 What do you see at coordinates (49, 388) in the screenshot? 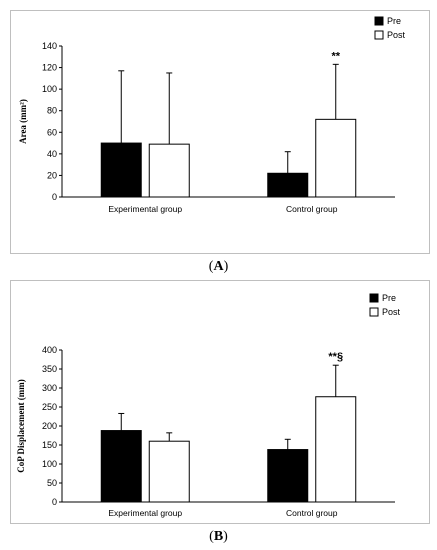
I see `y-tick-label: 300` at bounding box center [49, 388].